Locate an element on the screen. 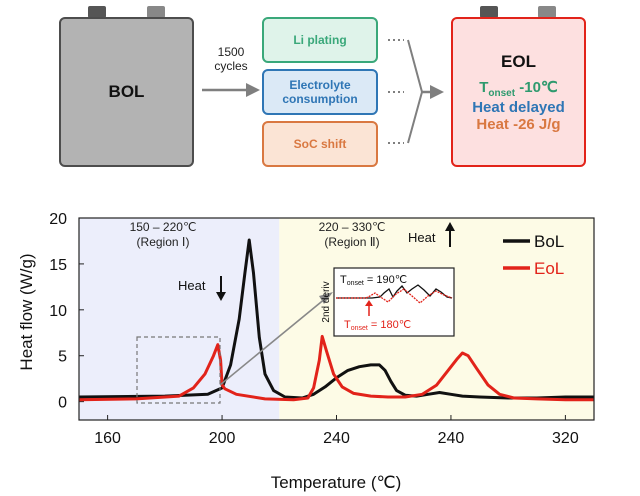  eol-heat-reduced: Heat -26 J/g is located at coordinates (518, 124).